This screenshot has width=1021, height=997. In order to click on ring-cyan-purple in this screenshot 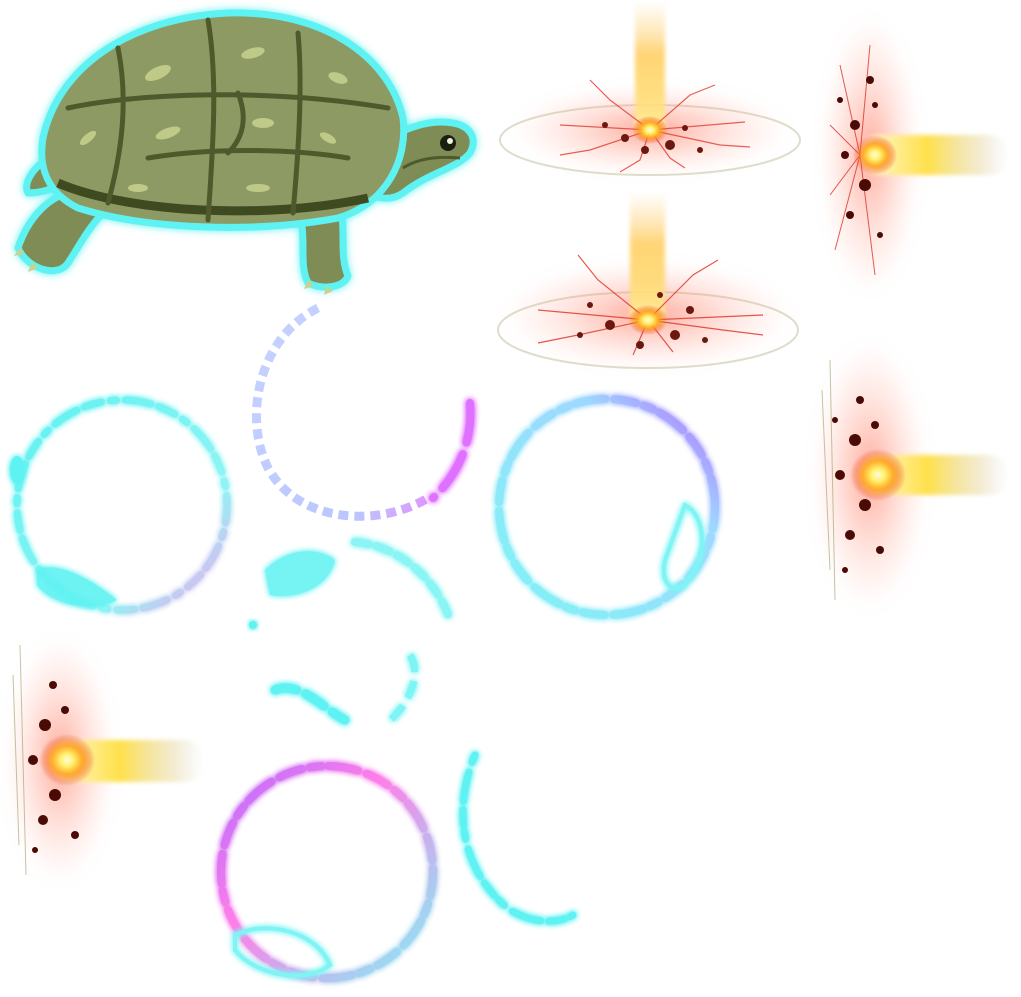, I will do `click(607, 507)`.